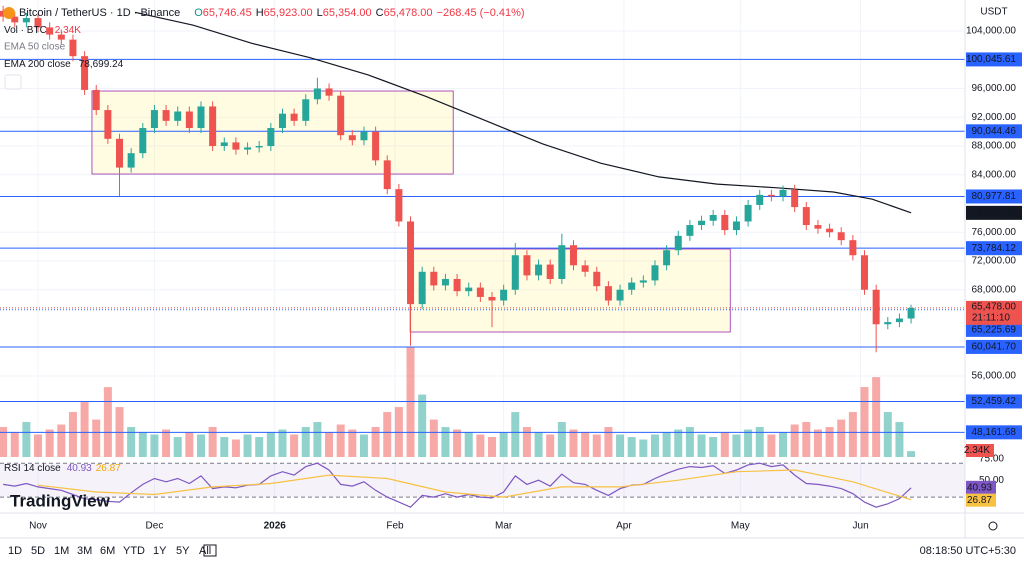 This screenshot has width=1024, height=572. Describe the element at coordinates (61, 551) in the screenshot. I see `timeframe-button: 1M` at that location.